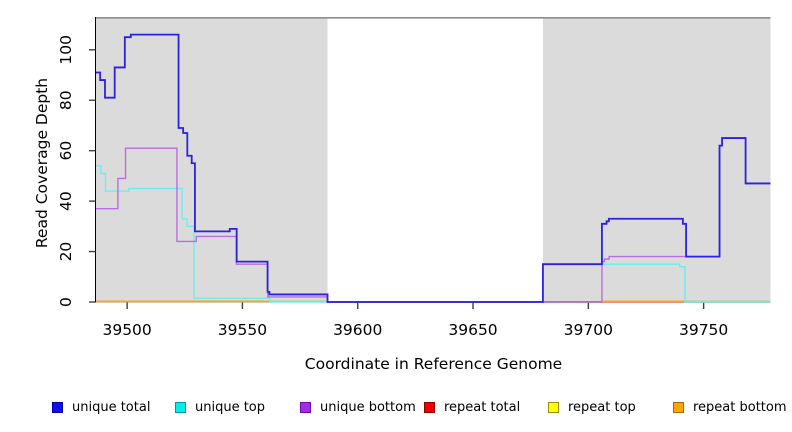 The height and width of the screenshot is (432, 792). What do you see at coordinates (433, 364) in the screenshot?
I see `x-axis-title: Coordinate in Reference Genome` at bounding box center [433, 364].